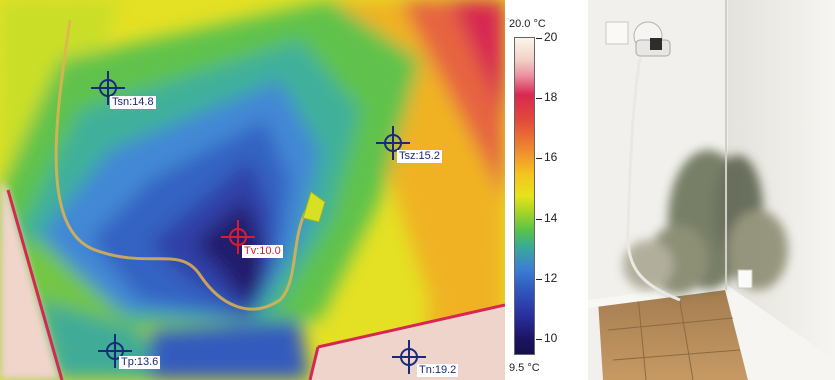 The image size is (835, 380). Describe the element at coordinates (544, 190) in the screenshot. I see `temperature-scale: 20.0 °C 20 18 16 14 12 10 9.5 °C` at that location.